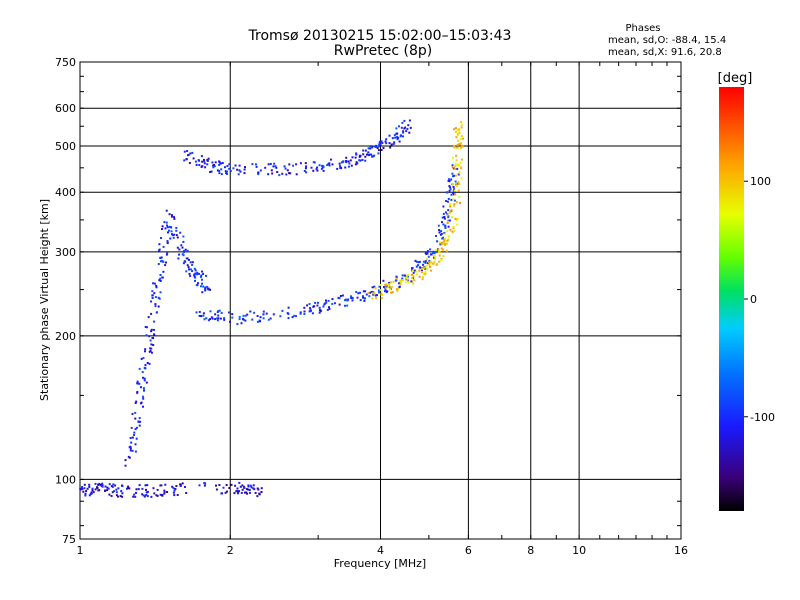  Describe the element at coordinates (731, 299) in the screenshot. I see `colorbar-gradient` at that location.